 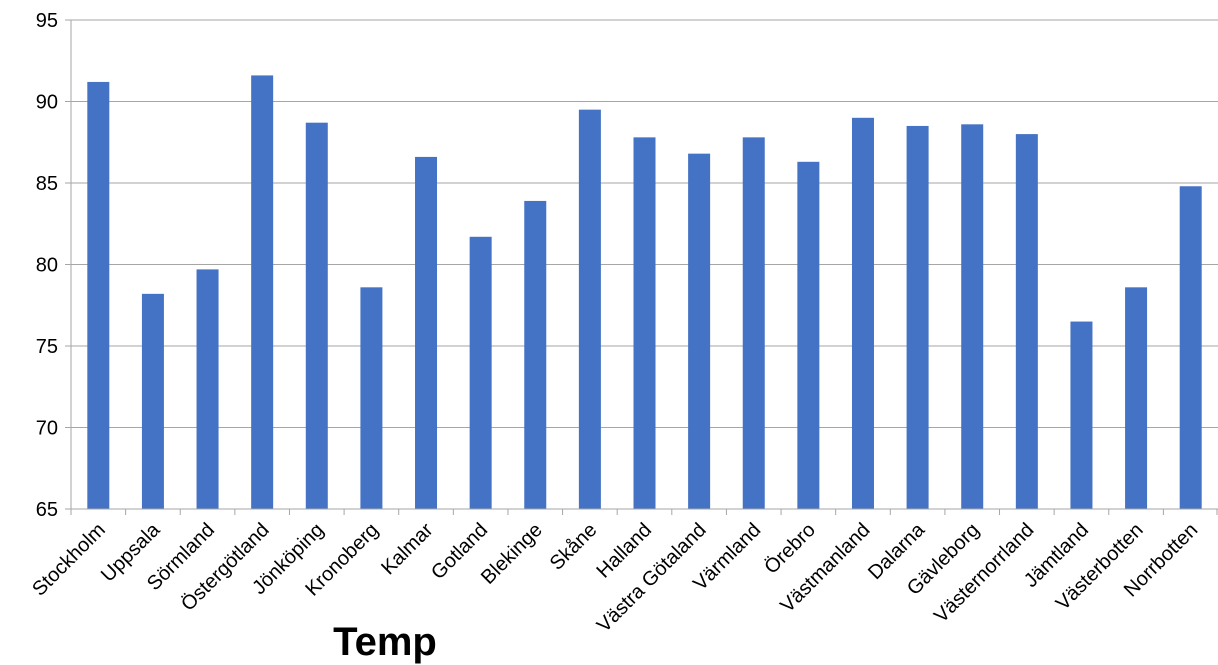 What do you see at coordinates (512, 554) in the screenshot?
I see `x-tick-label: Blekinge` at bounding box center [512, 554].